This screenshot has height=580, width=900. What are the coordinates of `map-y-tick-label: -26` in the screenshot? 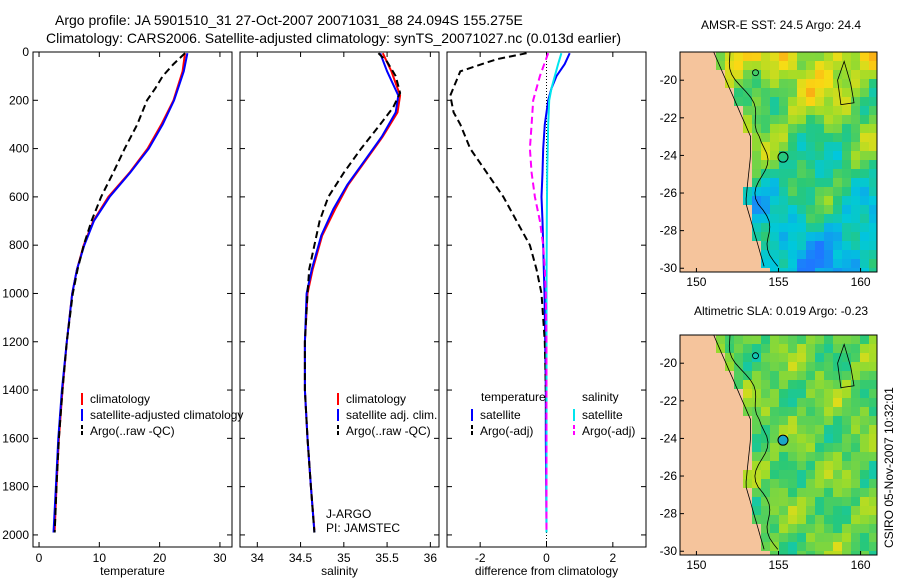 It's located at (669, 476).